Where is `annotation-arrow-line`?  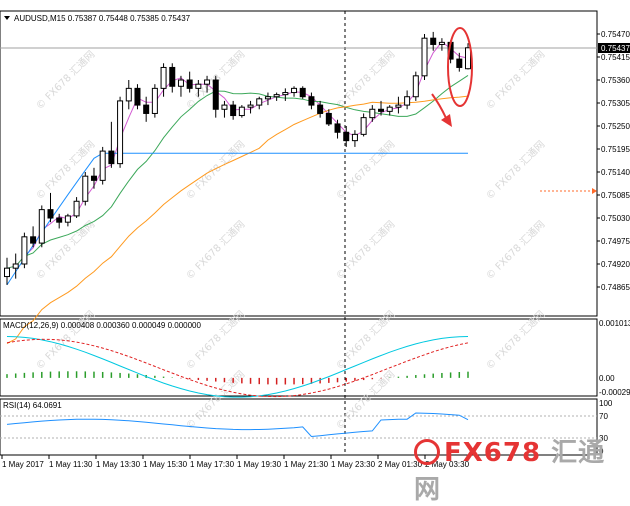
annotation-arrow-line is located at coordinates (439, 106).